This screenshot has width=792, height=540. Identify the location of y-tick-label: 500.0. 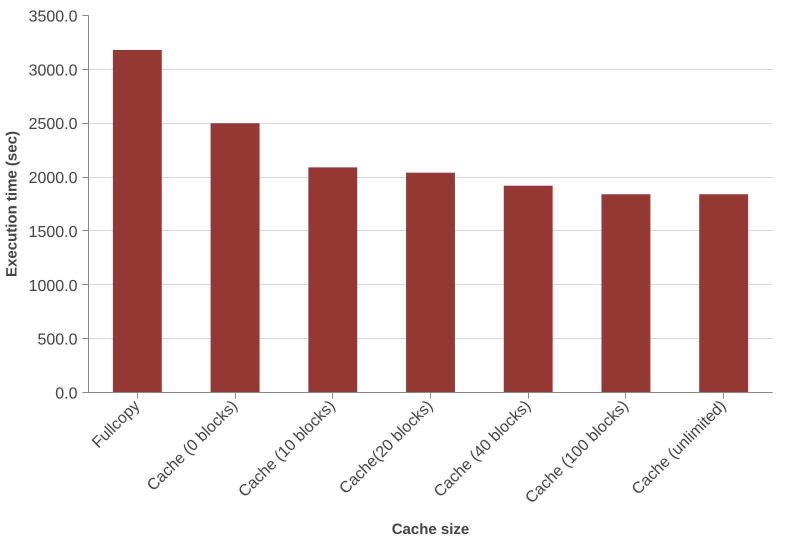
(57, 340).